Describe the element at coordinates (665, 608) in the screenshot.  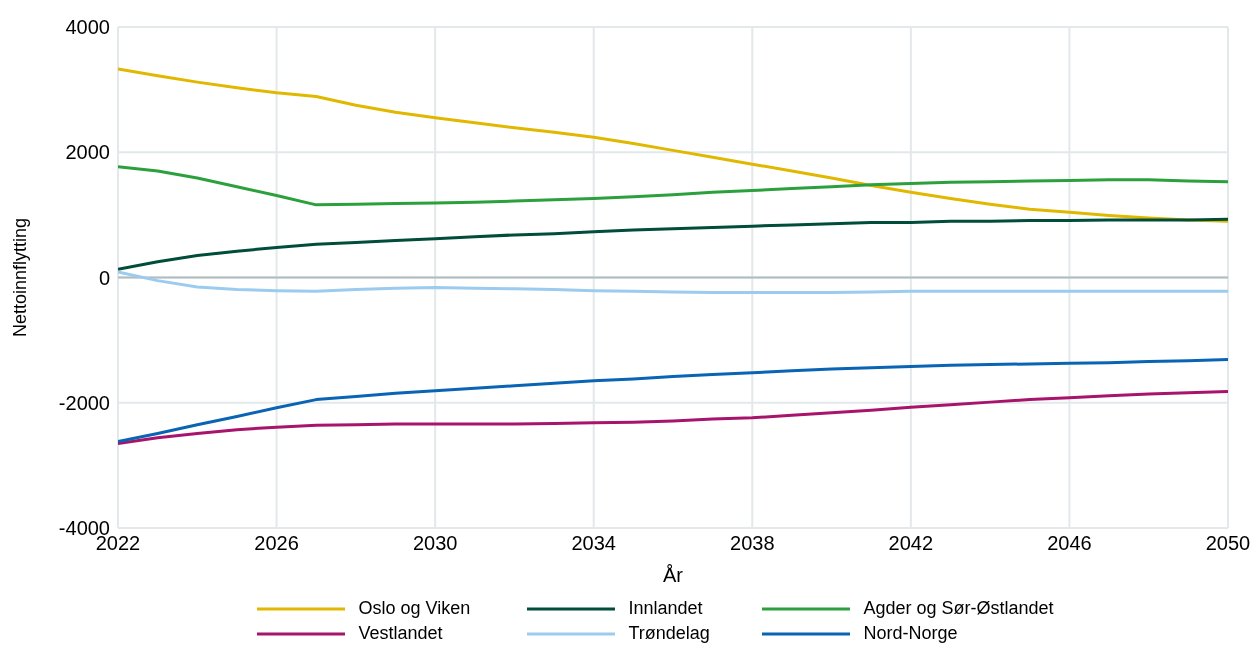
I see `legend-label: Innlandet` at that location.